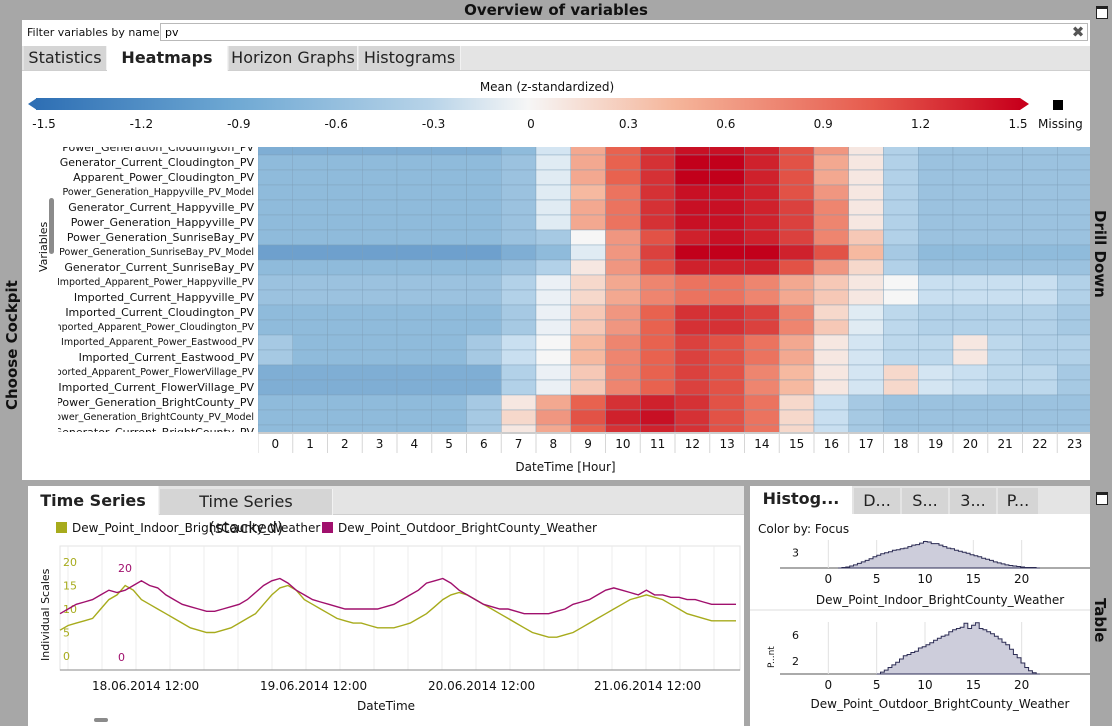  What do you see at coordinates (1100, 254) in the screenshot?
I see `drill-down-toggle: Drill Down` at bounding box center [1100, 254].